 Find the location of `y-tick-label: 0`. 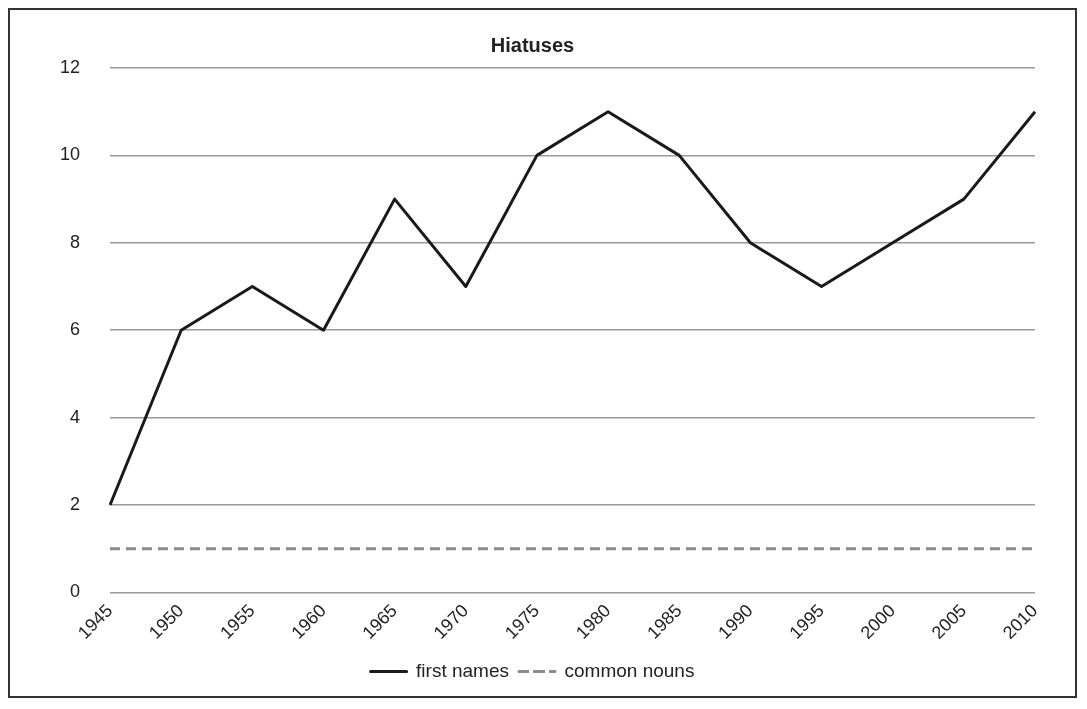

y-tick-label: 0 is located at coordinates (75, 591).